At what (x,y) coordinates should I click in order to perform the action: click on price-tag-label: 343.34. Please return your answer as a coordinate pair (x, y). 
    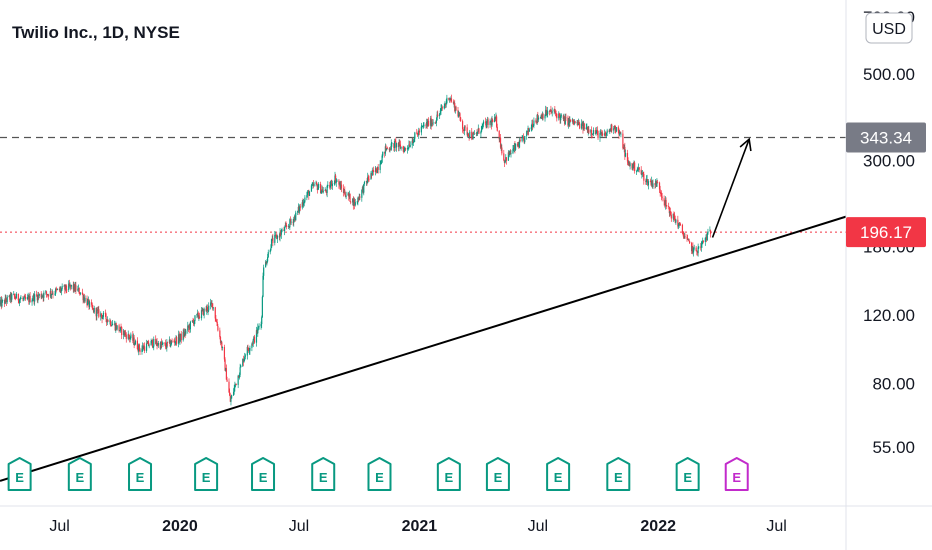
    Looking at the image, I should click on (886, 138).